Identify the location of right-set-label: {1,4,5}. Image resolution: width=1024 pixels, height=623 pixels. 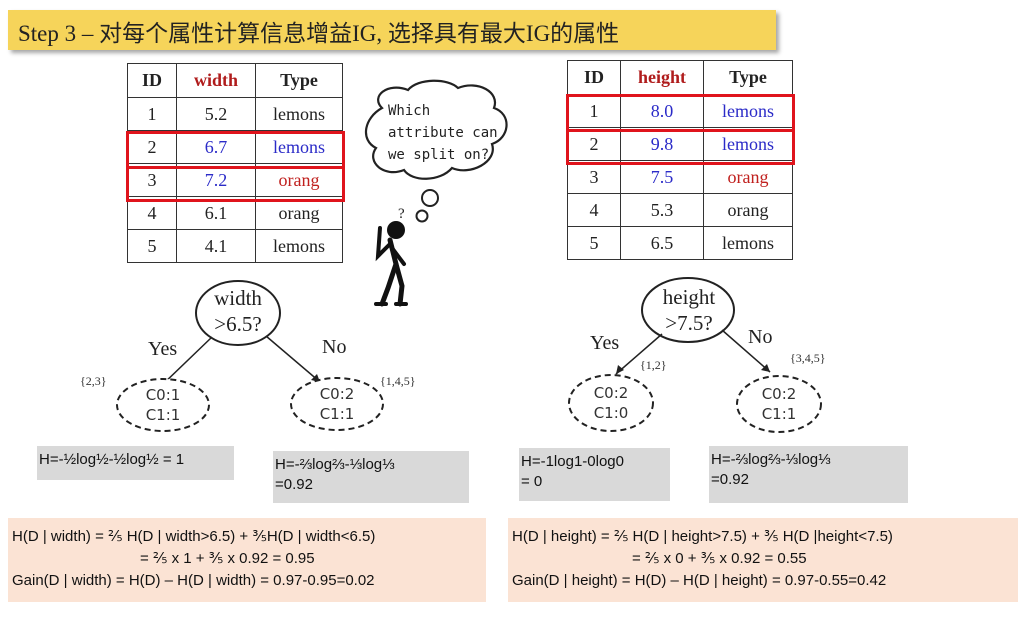
(398, 381).